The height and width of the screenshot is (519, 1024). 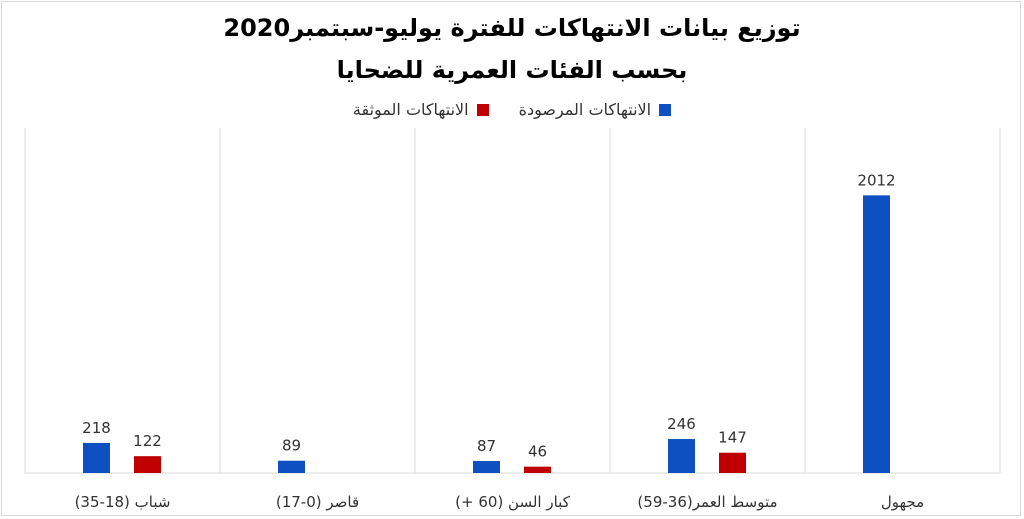 What do you see at coordinates (291, 446) in the screenshot?
I see `data-label: 89` at bounding box center [291, 446].